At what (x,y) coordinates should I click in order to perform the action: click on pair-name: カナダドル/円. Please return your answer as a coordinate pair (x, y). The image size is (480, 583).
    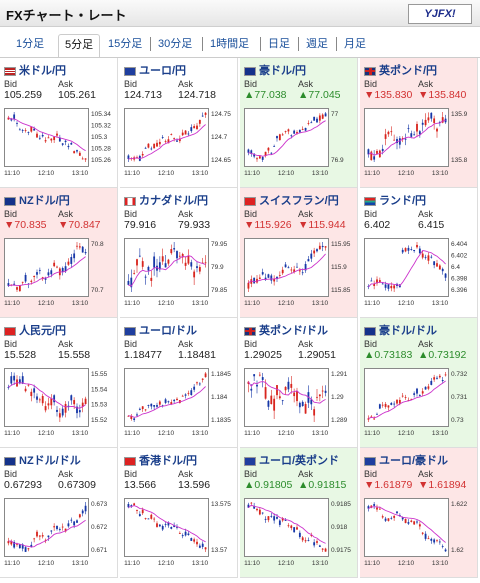
    Looking at the image, I should click on (166, 200).